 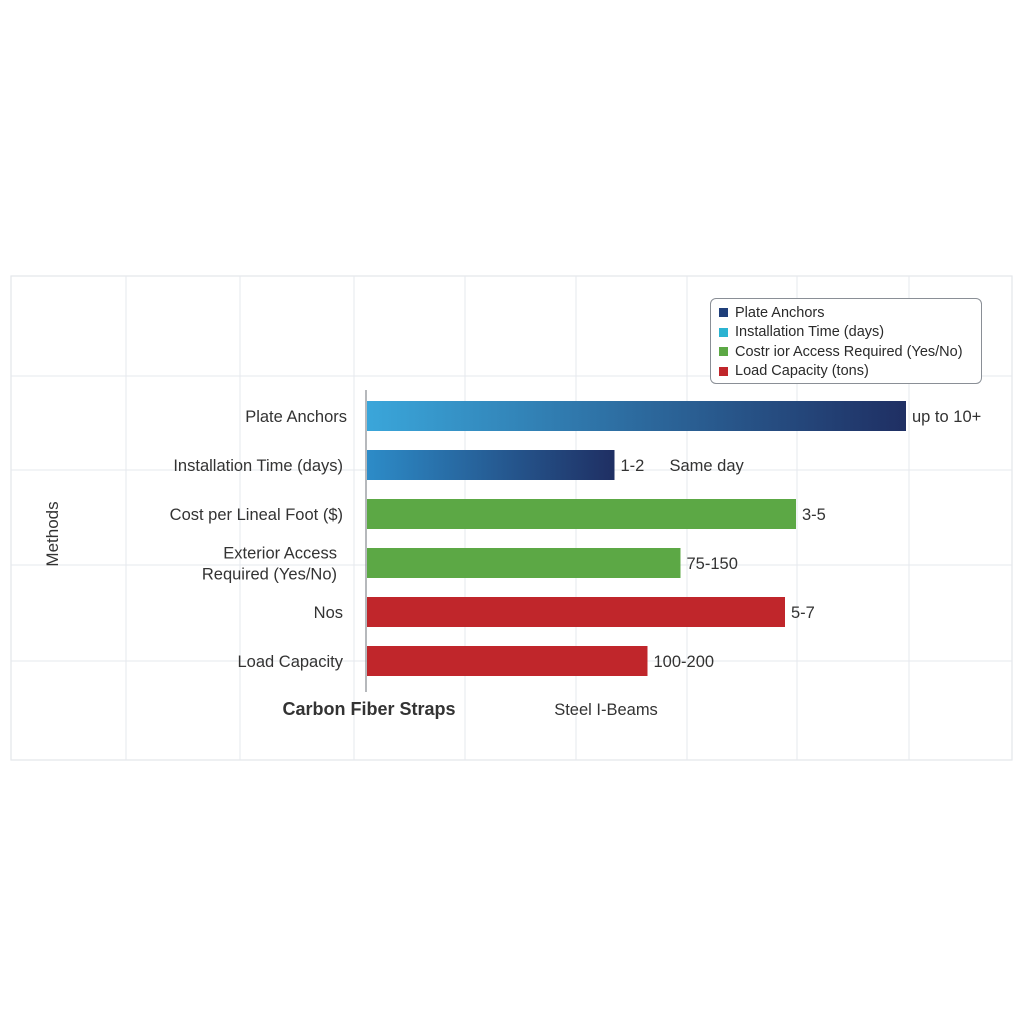 I want to click on y-axis-title: Methods, so click(x=52, y=533).